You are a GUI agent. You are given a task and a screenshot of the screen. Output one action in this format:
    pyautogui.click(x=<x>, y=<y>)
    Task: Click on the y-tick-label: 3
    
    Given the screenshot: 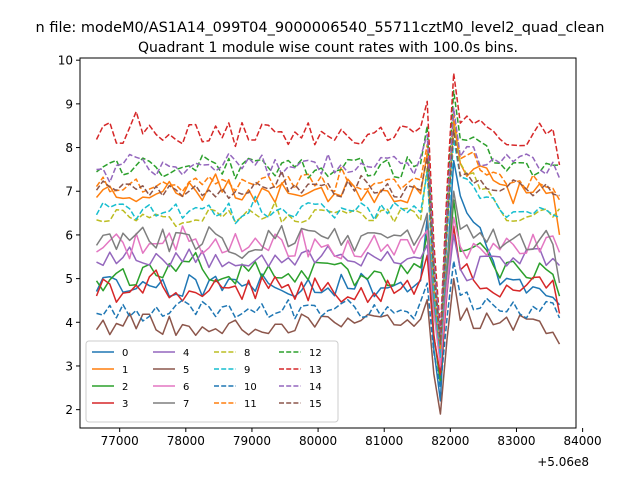 What is the action you would take?
    pyautogui.click(x=69, y=366)
    